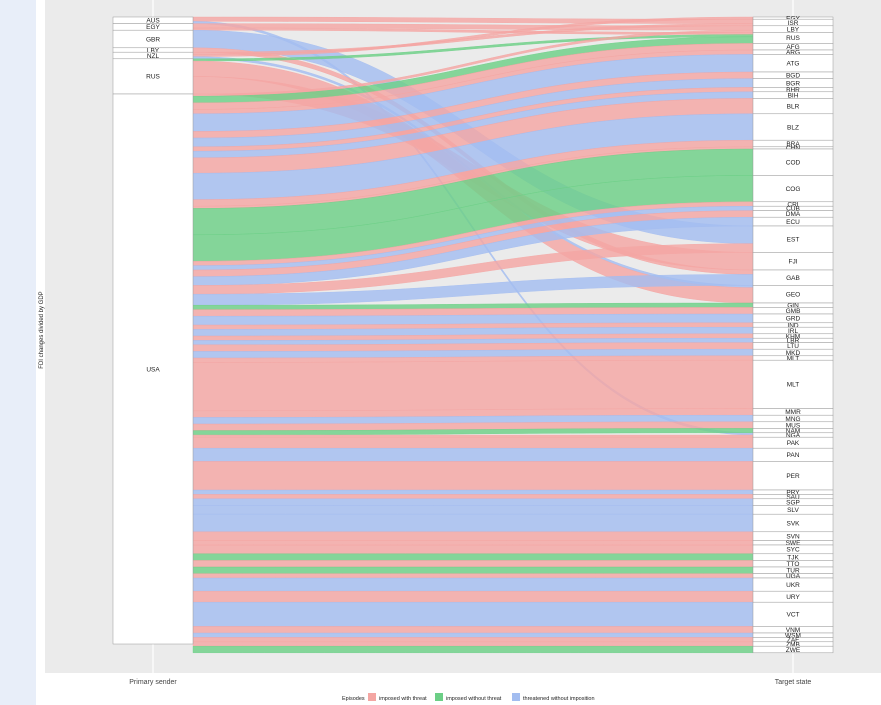 This screenshot has width=881, height=705. Describe the element at coordinates (793, 412) in the screenshot. I see `target-label-mmr-36: MMR` at that location.